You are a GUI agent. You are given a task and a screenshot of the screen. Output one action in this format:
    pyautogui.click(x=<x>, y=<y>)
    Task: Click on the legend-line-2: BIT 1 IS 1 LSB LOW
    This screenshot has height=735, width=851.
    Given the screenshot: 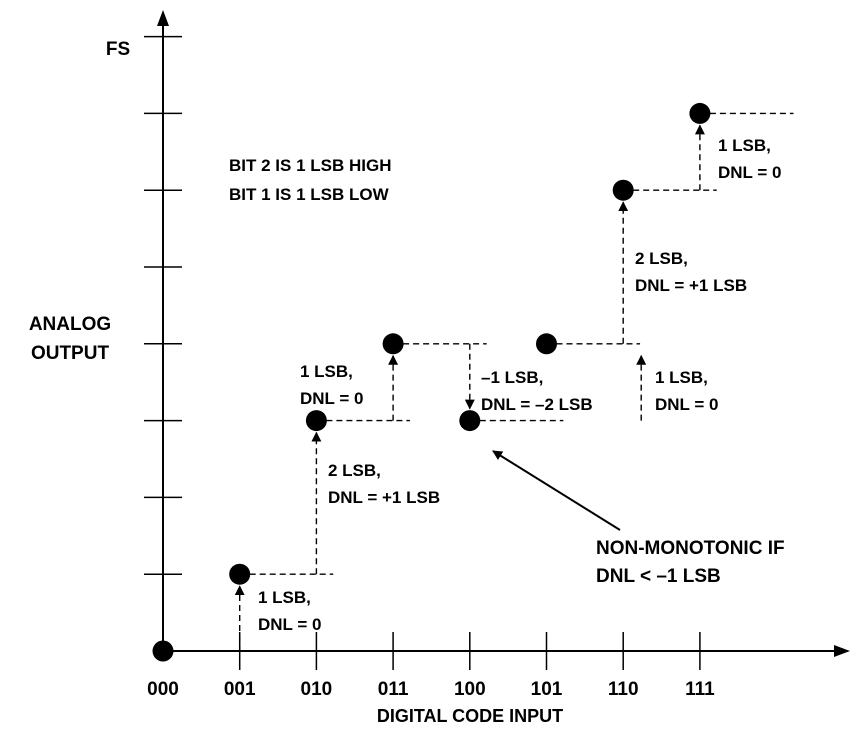 What is the action you would take?
    pyautogui.click(x=309, y=194)
    